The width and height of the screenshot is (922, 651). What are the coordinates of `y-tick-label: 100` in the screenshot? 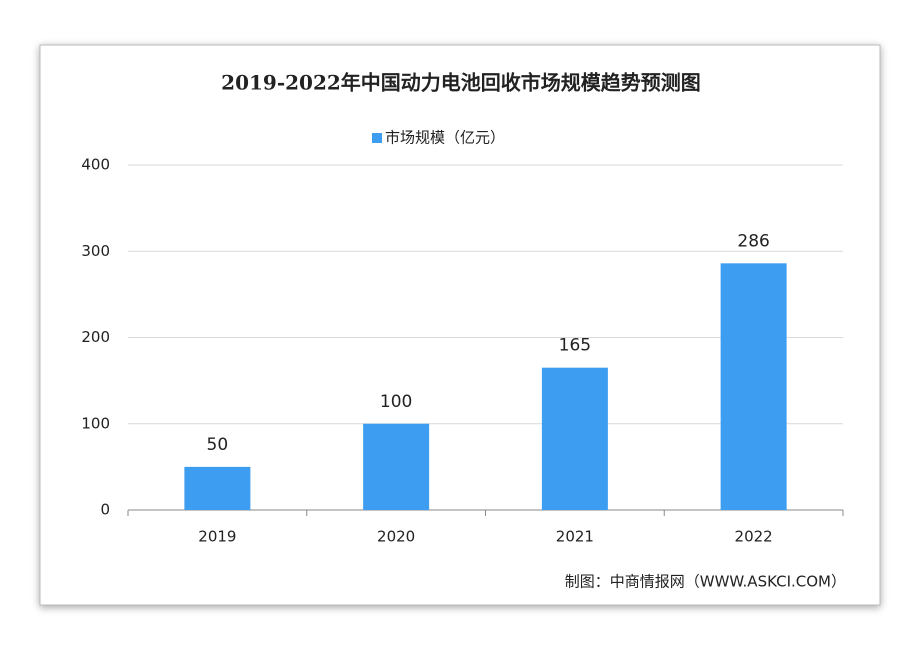 It's located at (95, 423).